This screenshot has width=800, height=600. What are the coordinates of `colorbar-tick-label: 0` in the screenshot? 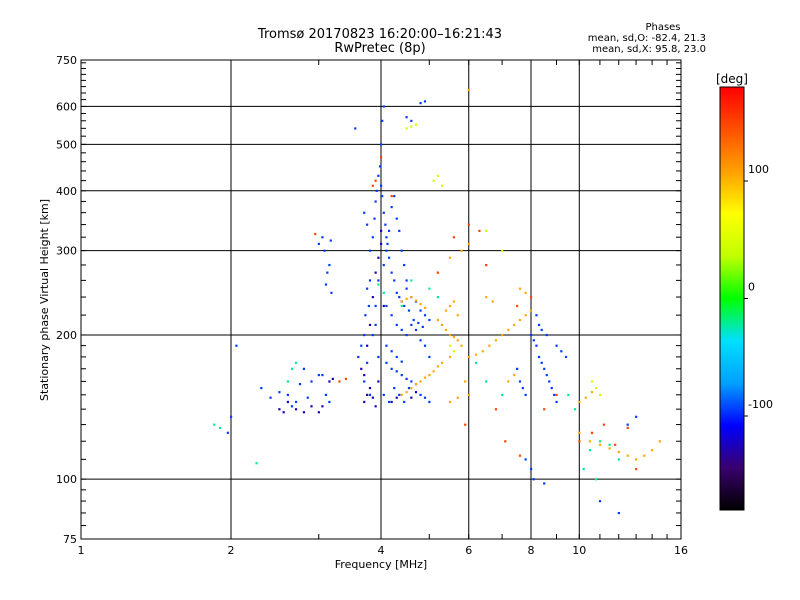 It's located at (751, 287).